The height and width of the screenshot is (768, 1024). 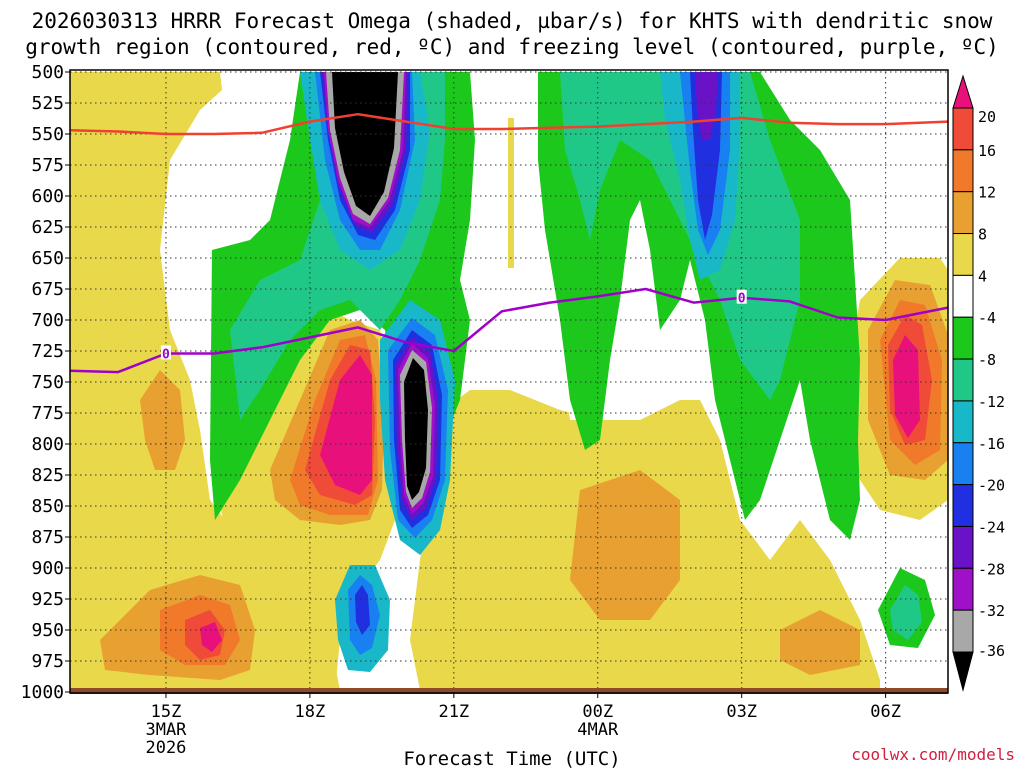 What do you see at coordinates (987, 360) in the screenshot?
I see `colorbar-label: -8` at bounding box center [987, 360].